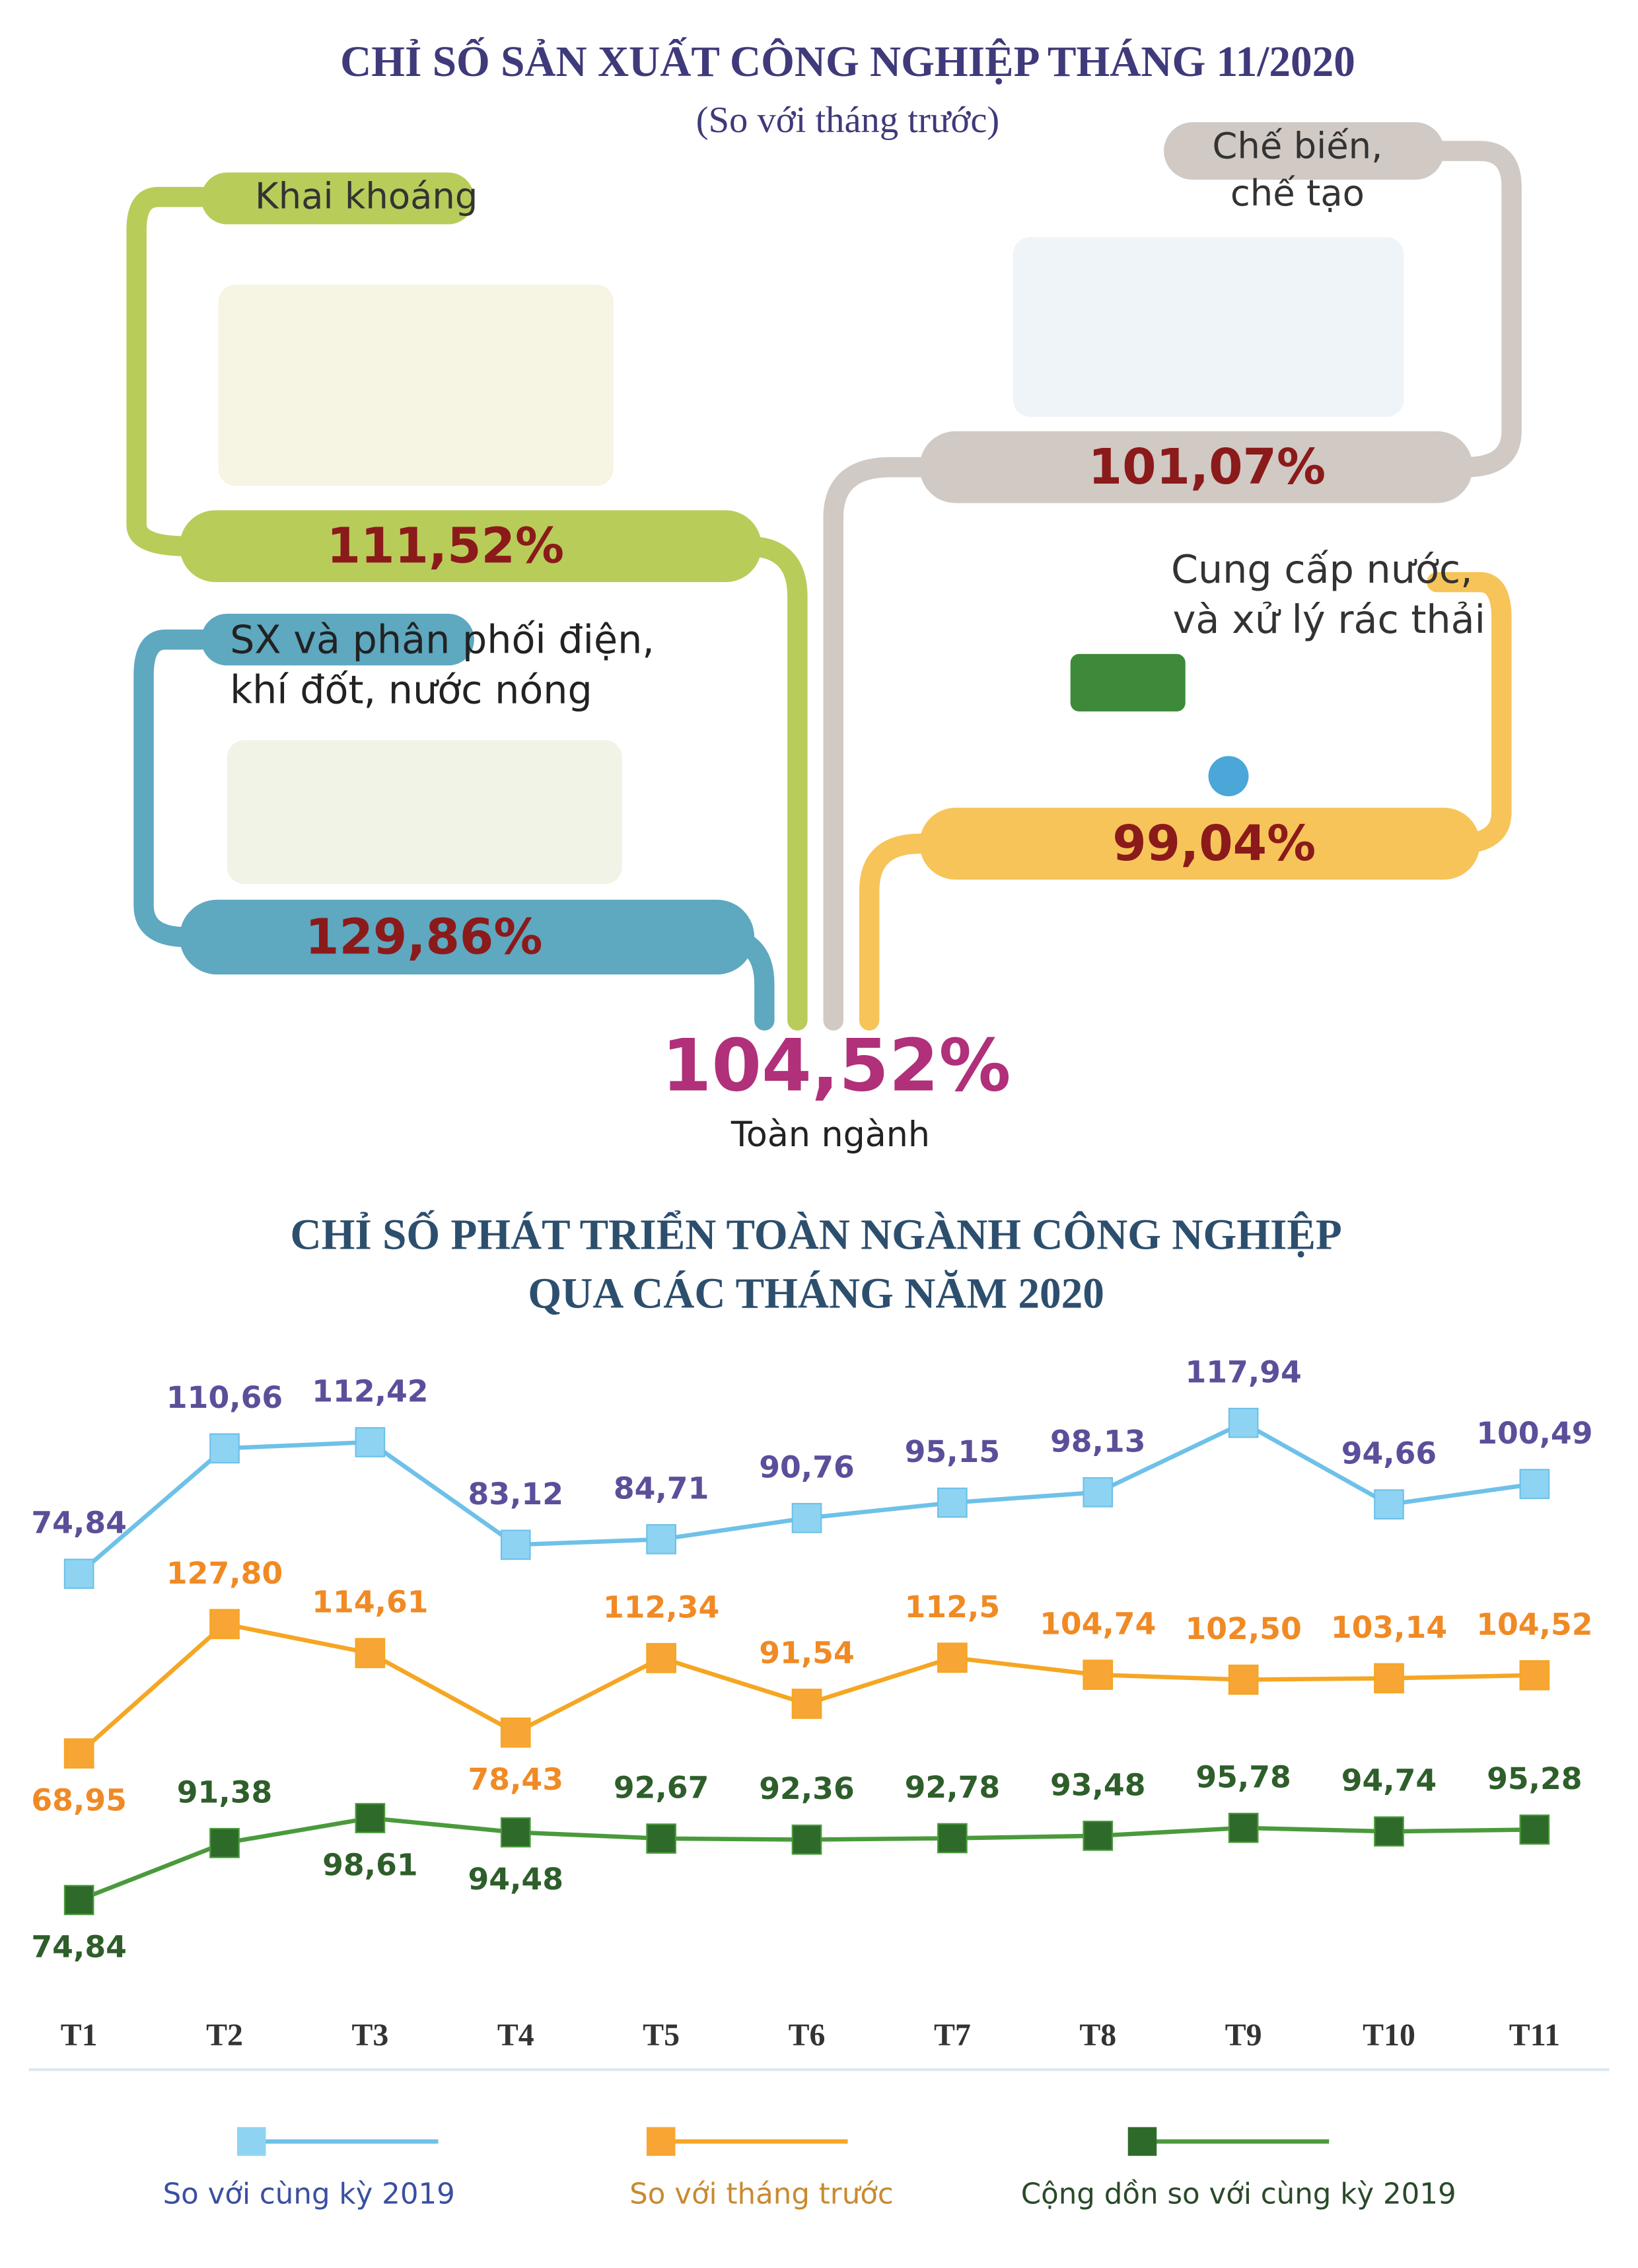 Image resolution: width=1638 pixels, height=2268 pixels. What do you see at coordinates (816, 1293) in the screenshot?
I see `chart-title: QUA CÁC THÁNG NĂM 2020` at bounding box center [816, 1293].